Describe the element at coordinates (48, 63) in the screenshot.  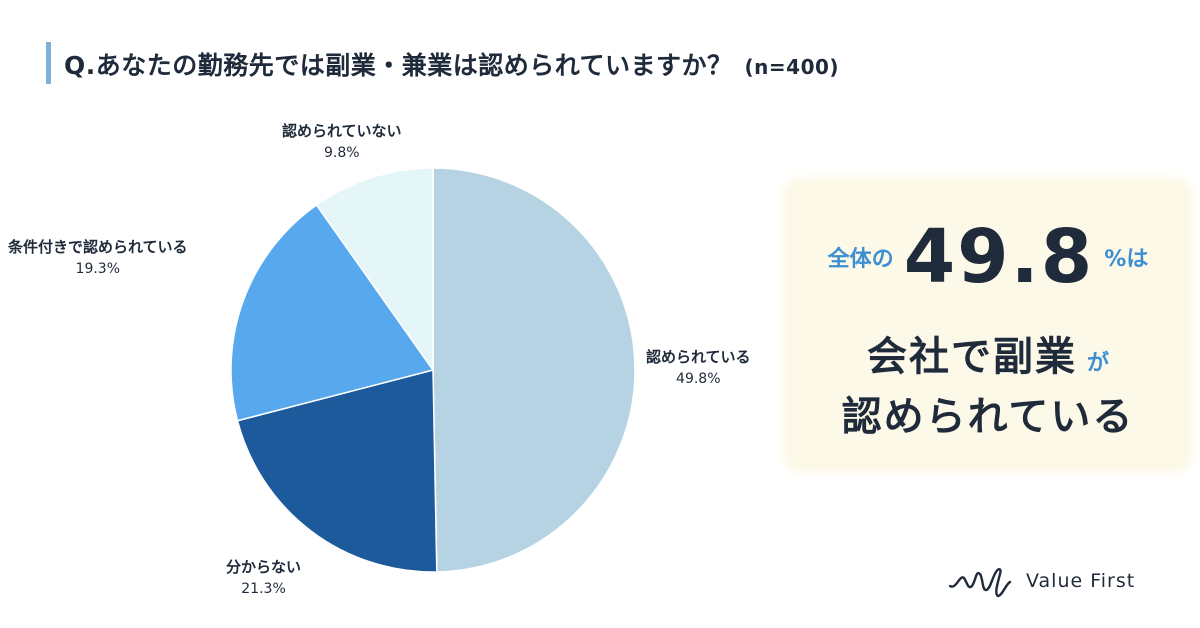
I see `title-accent-bar` at that location.